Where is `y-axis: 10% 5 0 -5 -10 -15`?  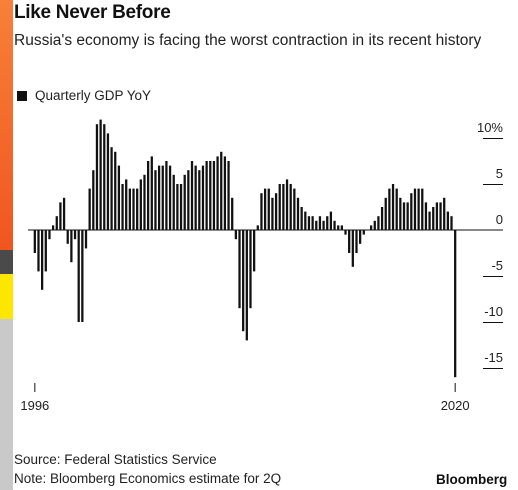 y-axis: 10% 5 0 -5 -10 -15 is located at coordinates (490, 244).